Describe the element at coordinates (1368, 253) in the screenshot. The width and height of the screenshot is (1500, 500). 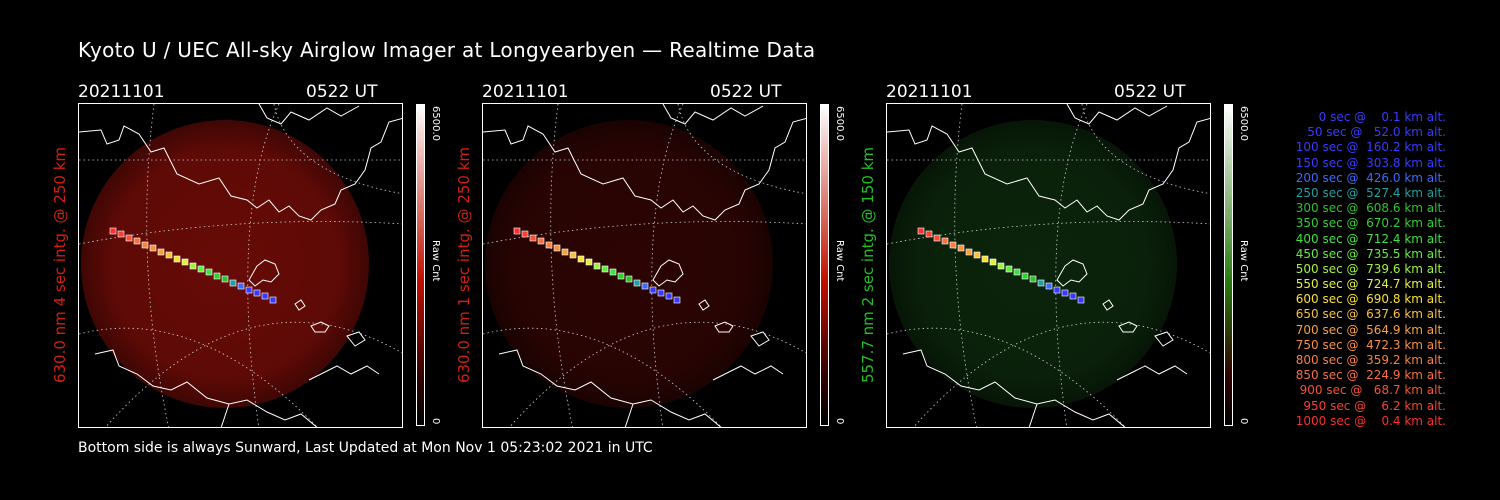
I see `legend-entry: 450 sec @ 735.5 km alt.` at that location.